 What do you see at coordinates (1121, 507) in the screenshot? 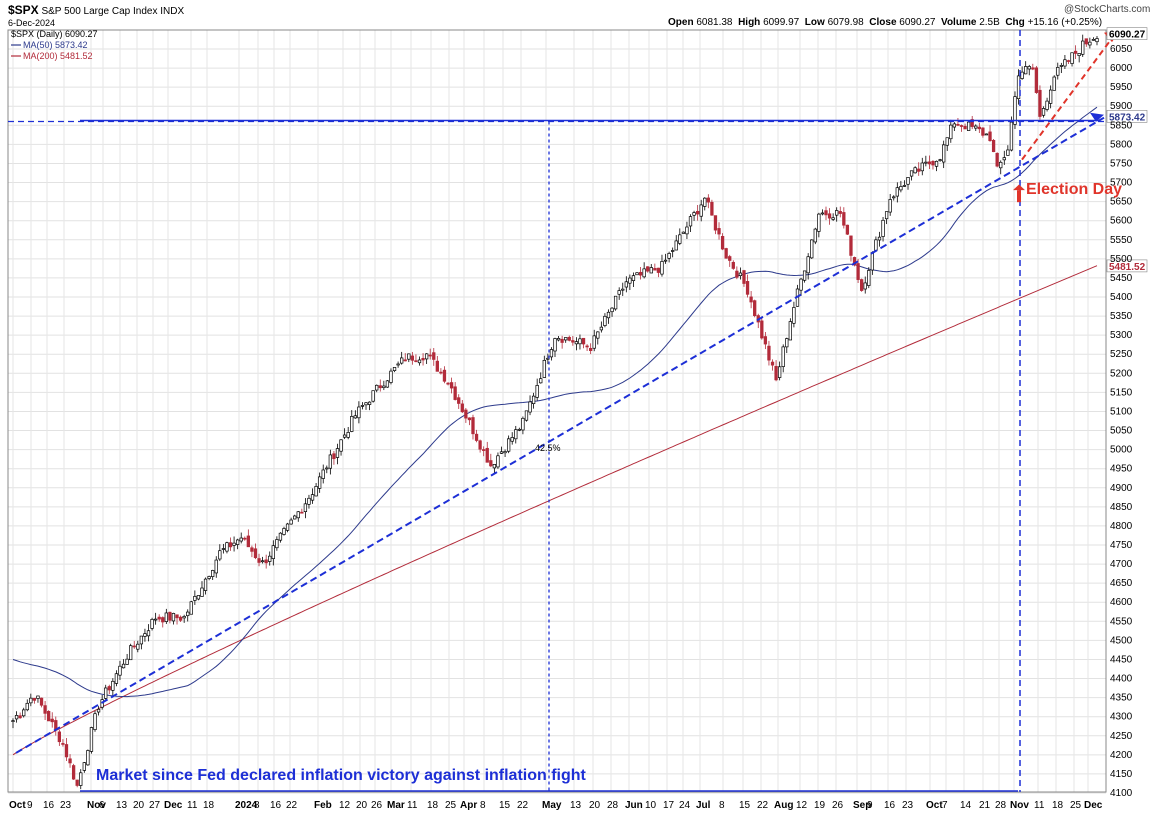
I see `y-tick-label: 4850` at bounding box center [1121, 507].